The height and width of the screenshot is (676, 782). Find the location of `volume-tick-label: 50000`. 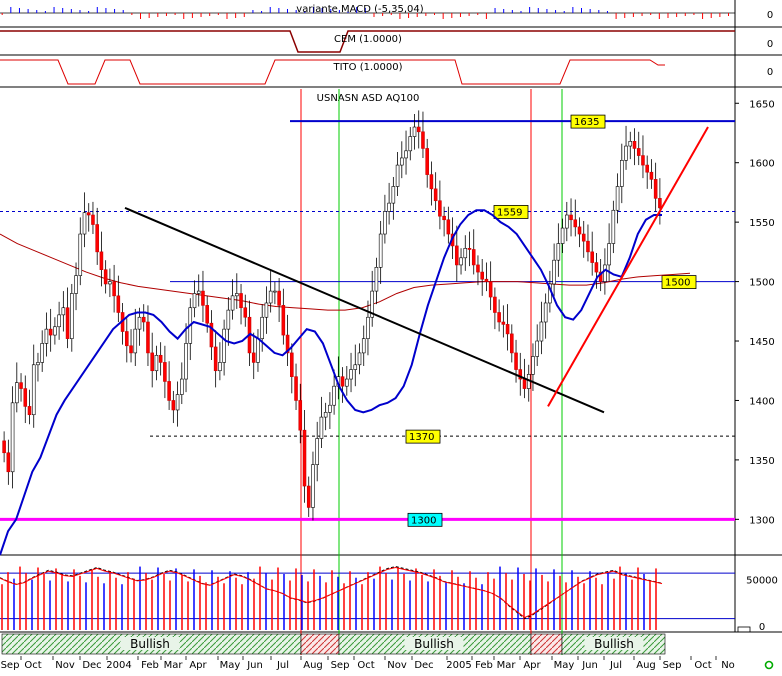

volume-tick-label: 50000 is located at coordinates (762, 581).